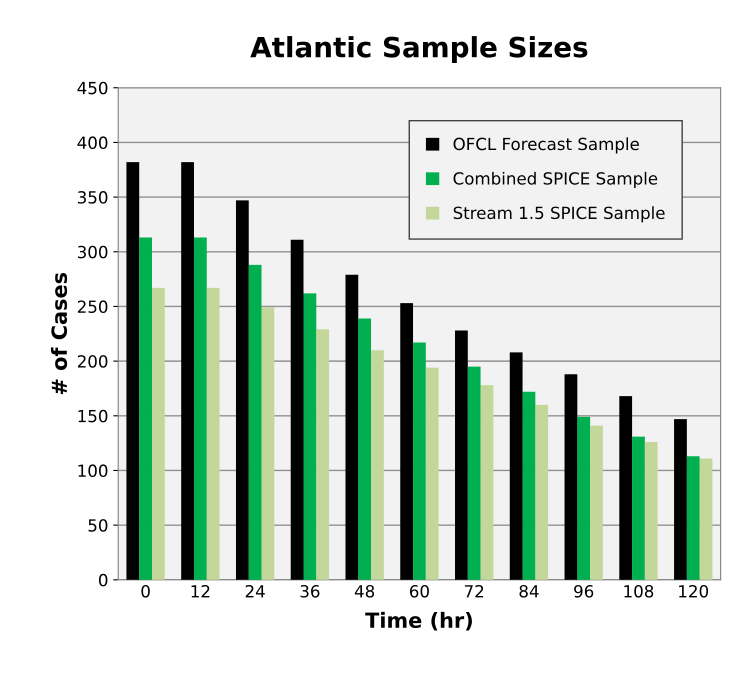  Describe the element at coordinates (546, 145) in the screenshot. I see `legend-label: OFCL Forecast Sample` at that location.